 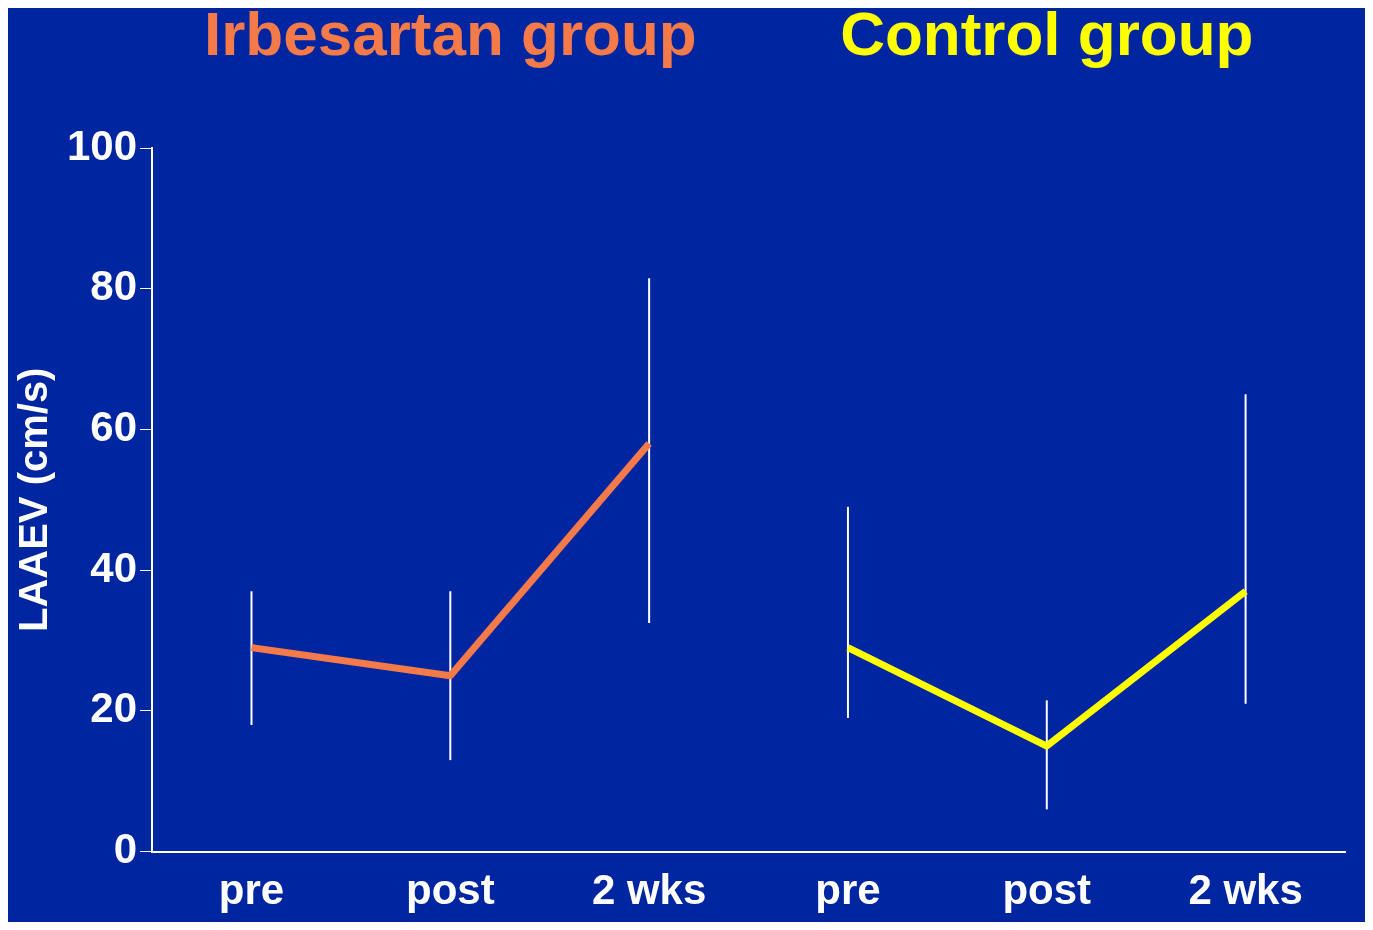 I want to click on text: Control group, so click(x=1047, y=34).